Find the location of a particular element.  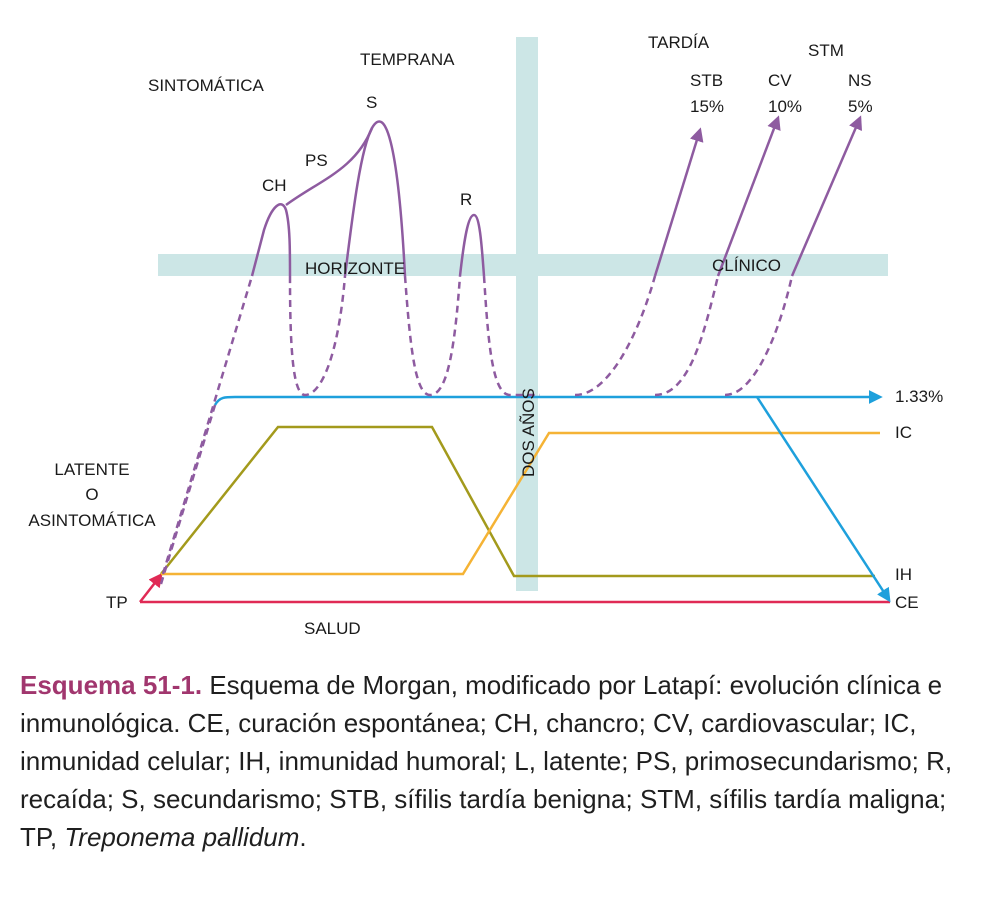

ih-curve is located at coordinates (517, 501).